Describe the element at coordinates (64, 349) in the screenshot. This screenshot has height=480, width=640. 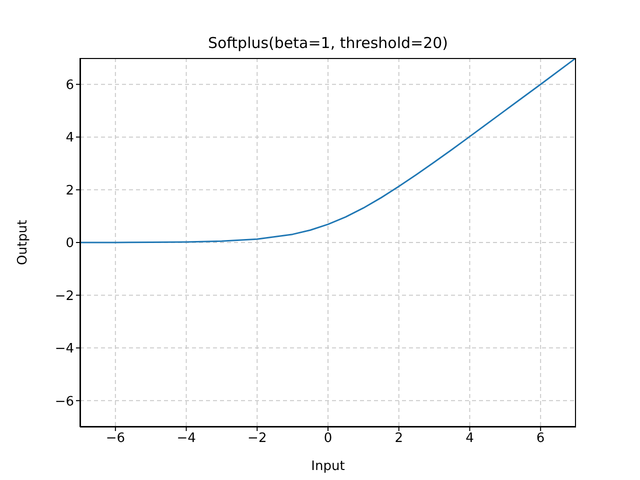
I see `y-tick-label: −4` at that location.